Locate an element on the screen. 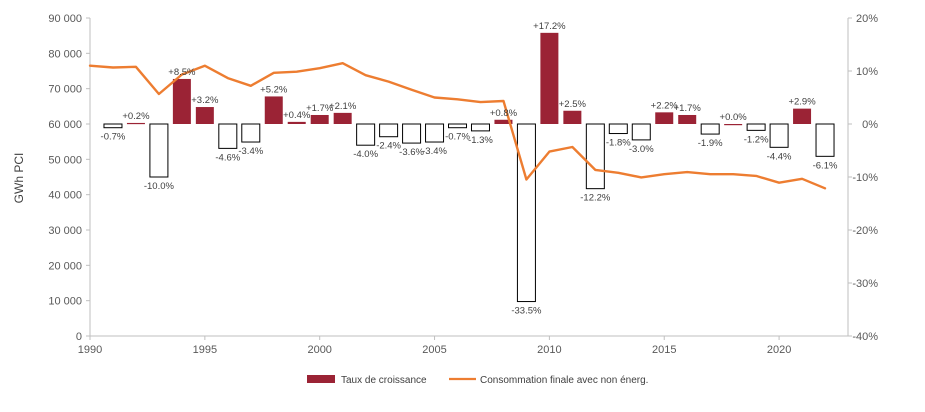 Image resolution: width=925 pixels, height=412 pixels. left-tick-label: 30 000 is located at coordinates (65, 231).